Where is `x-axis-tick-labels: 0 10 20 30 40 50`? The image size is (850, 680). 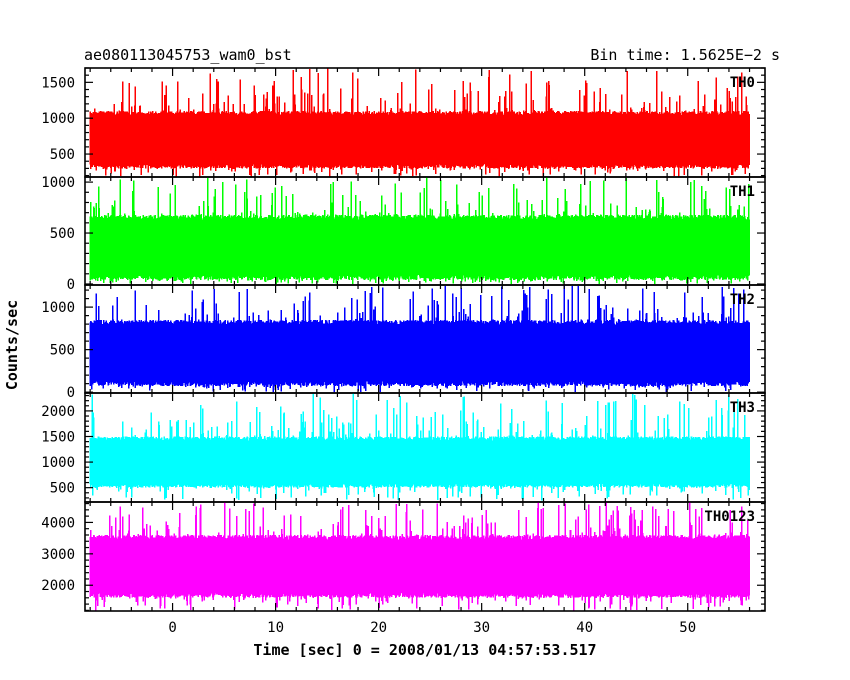 x-axis-tick-labels: 0 10 20 30 40 50 is located at coordinates (432, 628).